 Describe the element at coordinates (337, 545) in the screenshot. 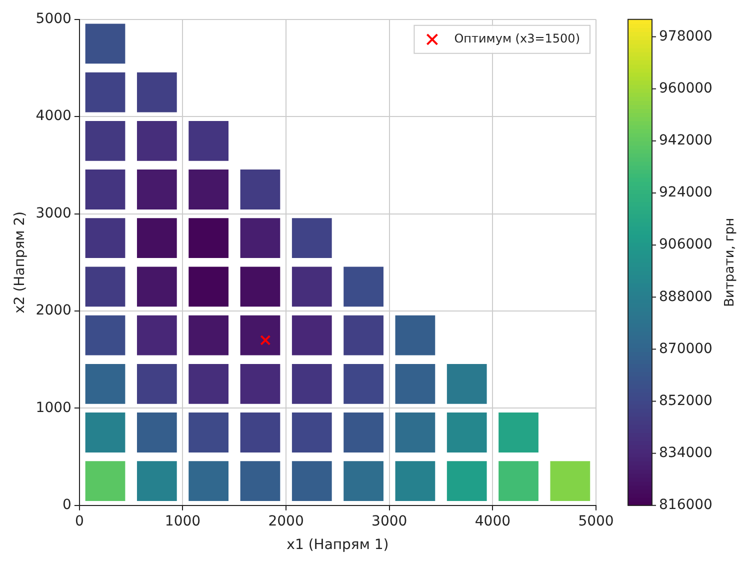

I see `x-axis-title: x1 (Напрям 1)` at that location.